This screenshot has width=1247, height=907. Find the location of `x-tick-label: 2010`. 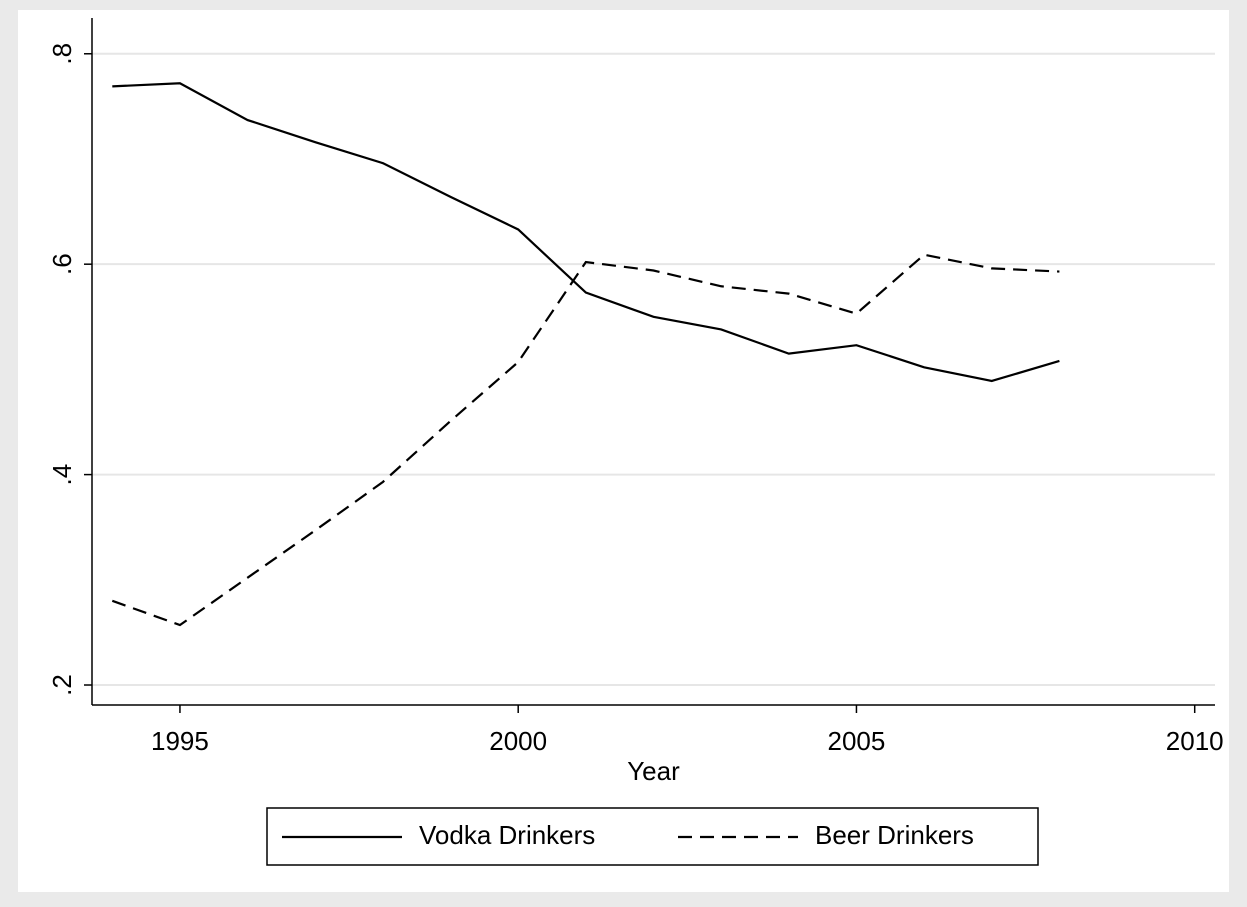

x-tick-label: 2010 is located at coordinates (1195, 741).